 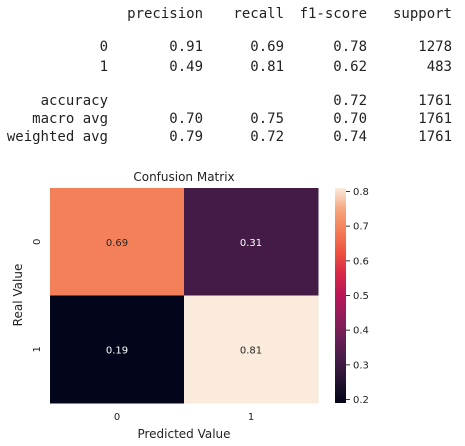 I want to click on row-label: 0, so click(x=104, y=47).